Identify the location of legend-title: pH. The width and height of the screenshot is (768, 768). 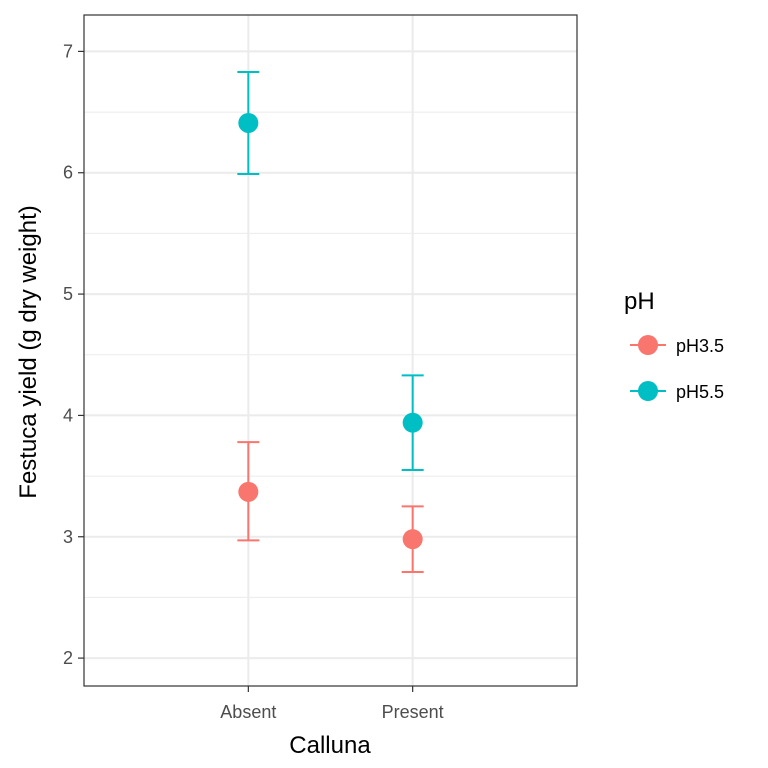
(639, 301).